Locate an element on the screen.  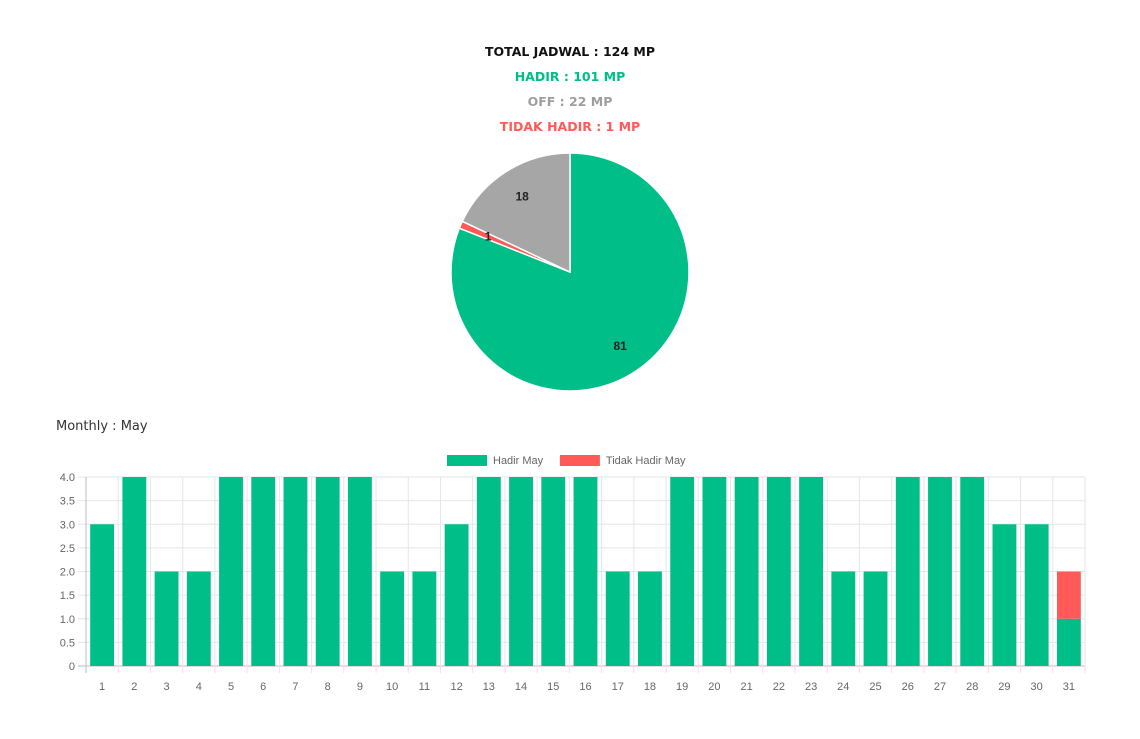
x-tick-label: 20 is located at coordinates (714, 687).